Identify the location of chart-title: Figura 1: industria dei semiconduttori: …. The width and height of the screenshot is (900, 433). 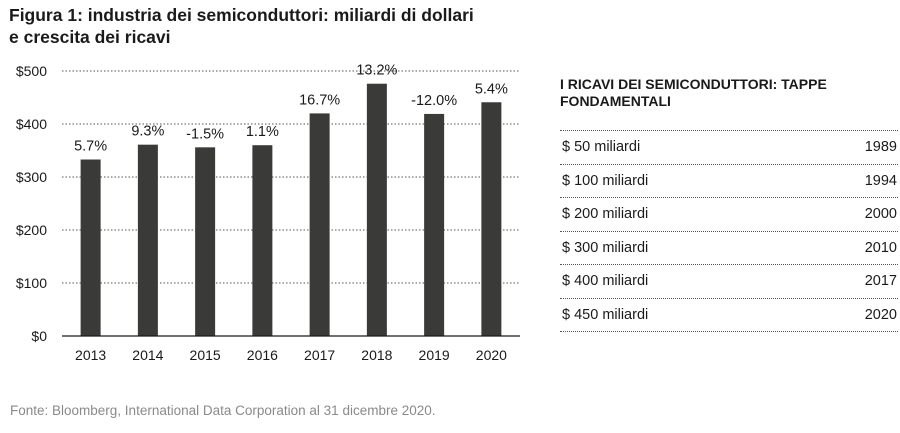
(241, 26).